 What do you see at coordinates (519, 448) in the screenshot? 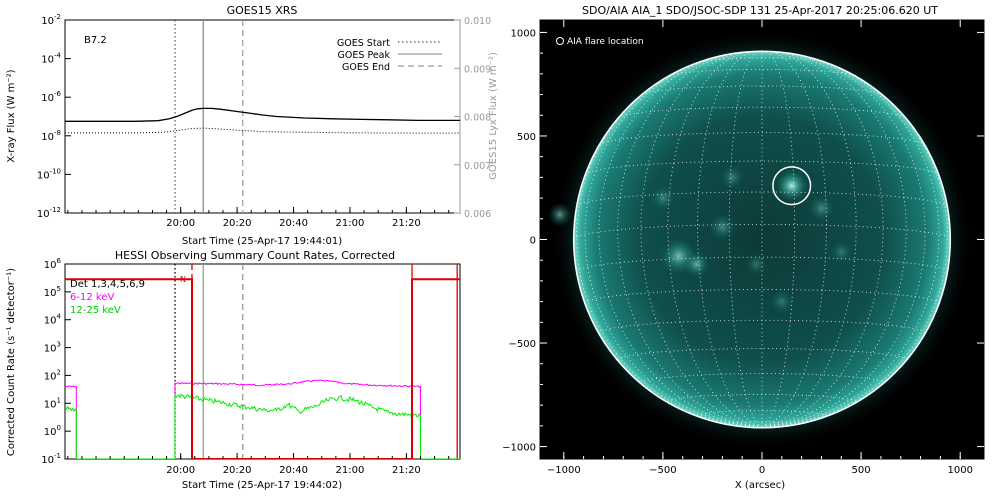
I see `aia-ytick-label: −1000` at bounding box center [519, 448].